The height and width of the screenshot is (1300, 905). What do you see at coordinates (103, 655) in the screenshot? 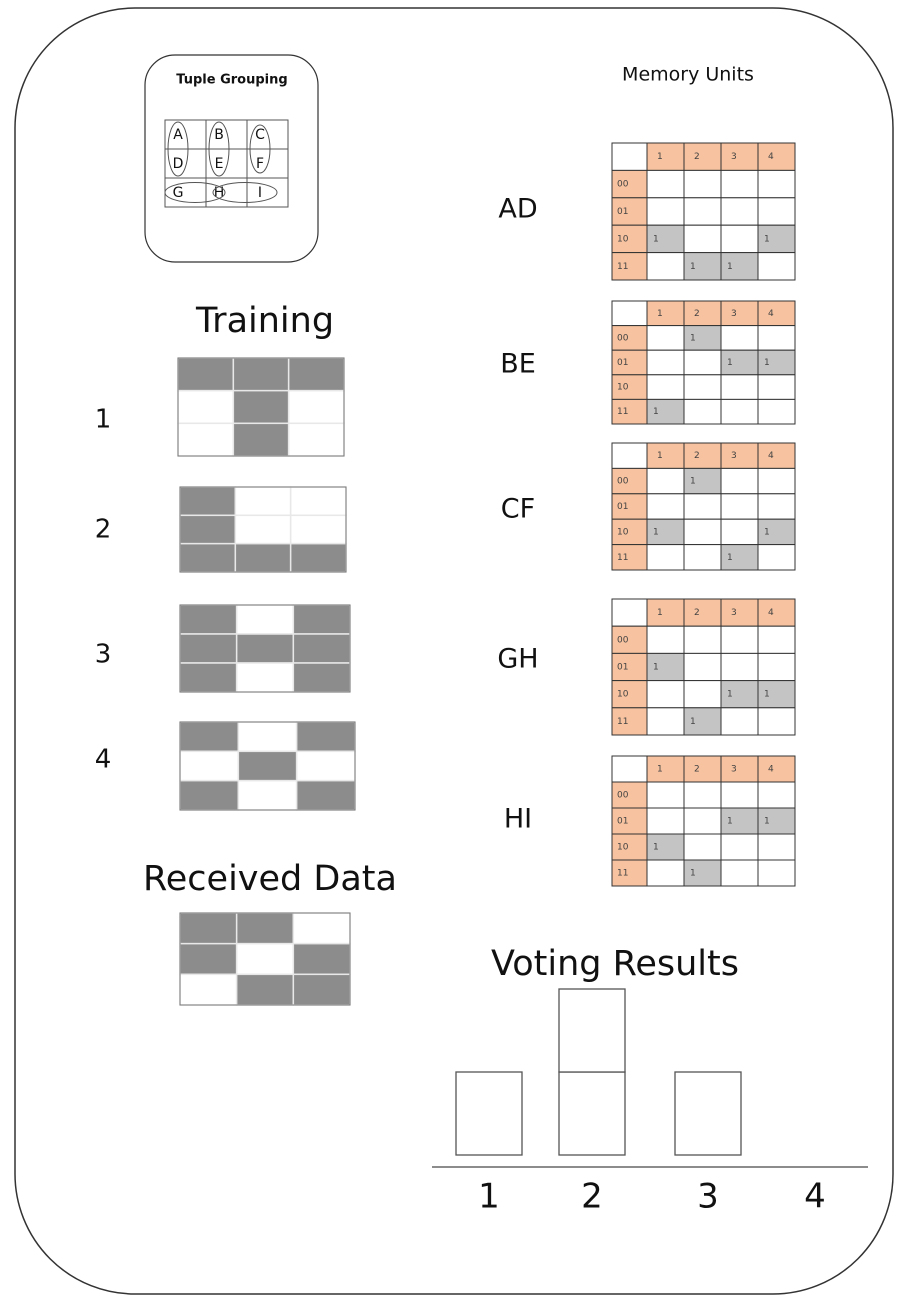
I see `pattern-label: 3` at bounding box center [103, 655].